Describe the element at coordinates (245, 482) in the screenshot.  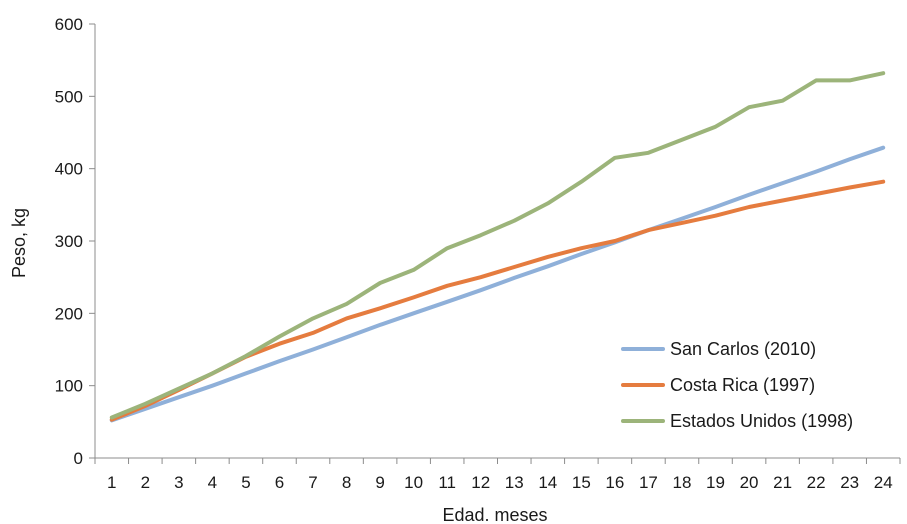
I see `x-tick-label: 5` at that location.